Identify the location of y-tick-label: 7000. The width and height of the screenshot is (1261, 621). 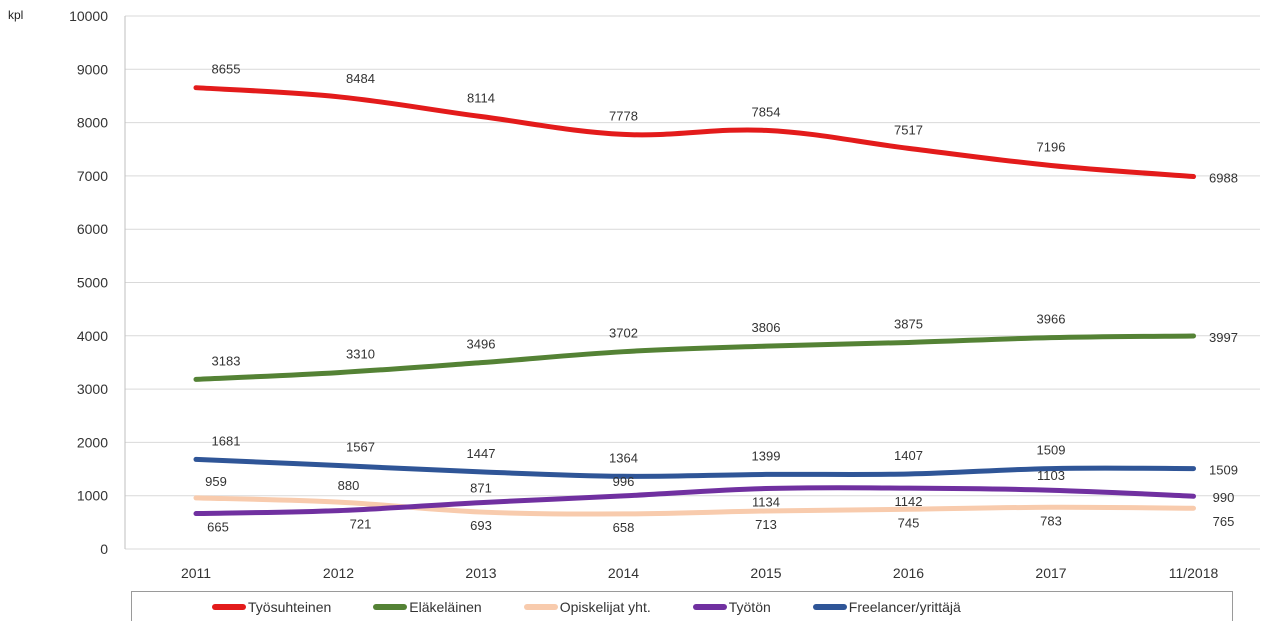
(92, 176).